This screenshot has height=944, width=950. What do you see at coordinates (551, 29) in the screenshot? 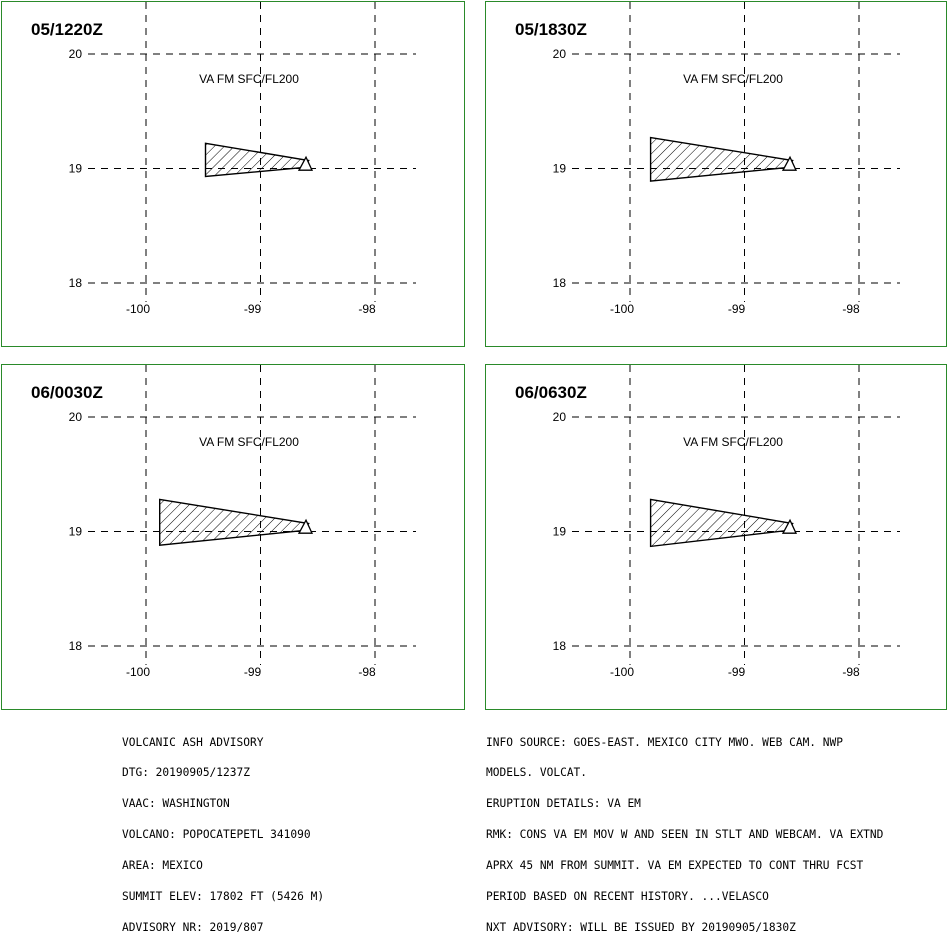
I see `panel-time: 05/1830Z` at bounding box center [551, 29].